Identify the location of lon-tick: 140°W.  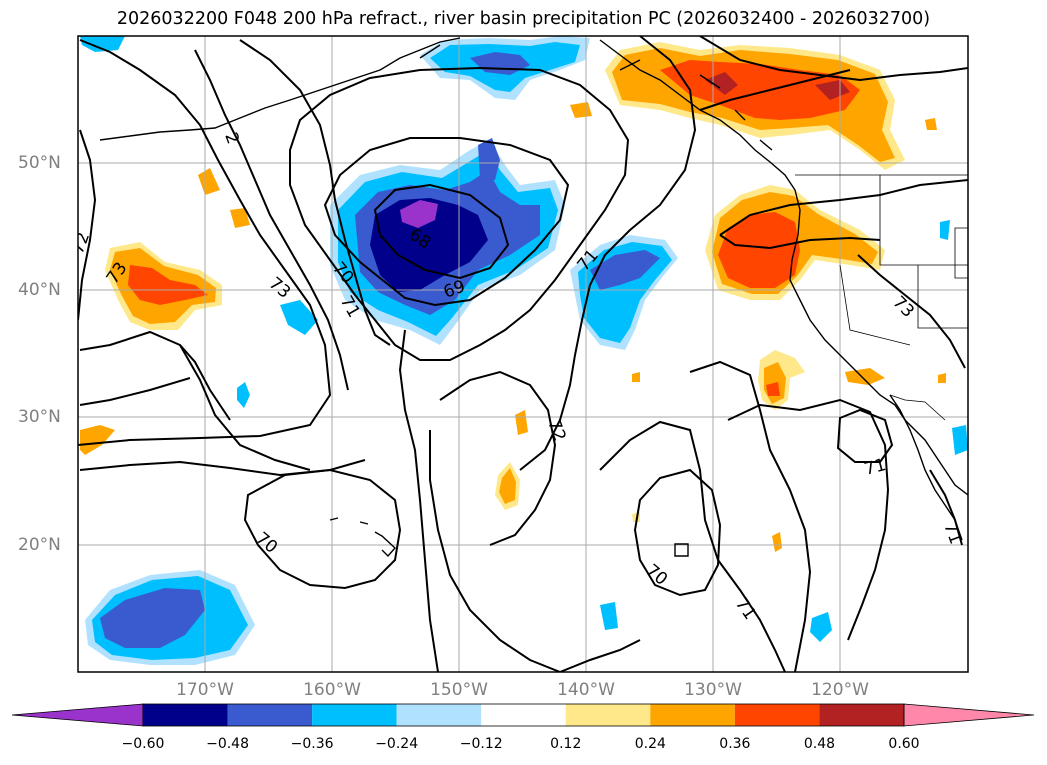
(586, 690).